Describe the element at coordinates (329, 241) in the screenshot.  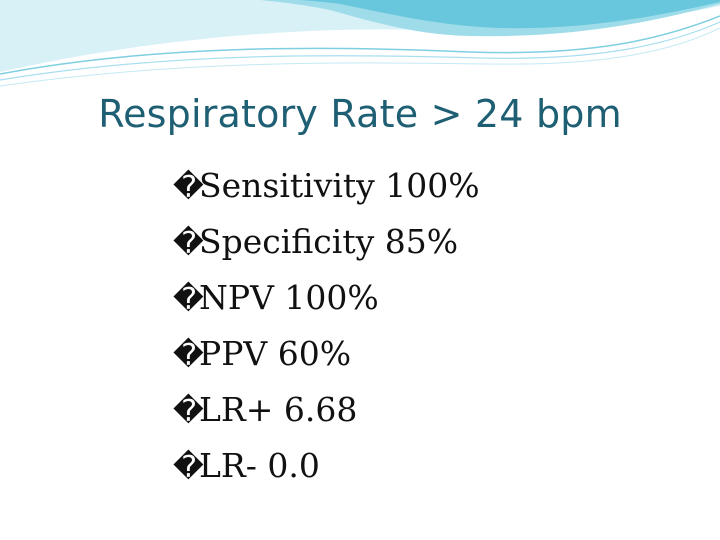
I see `bullet-text: Specificity 85%` at that location.